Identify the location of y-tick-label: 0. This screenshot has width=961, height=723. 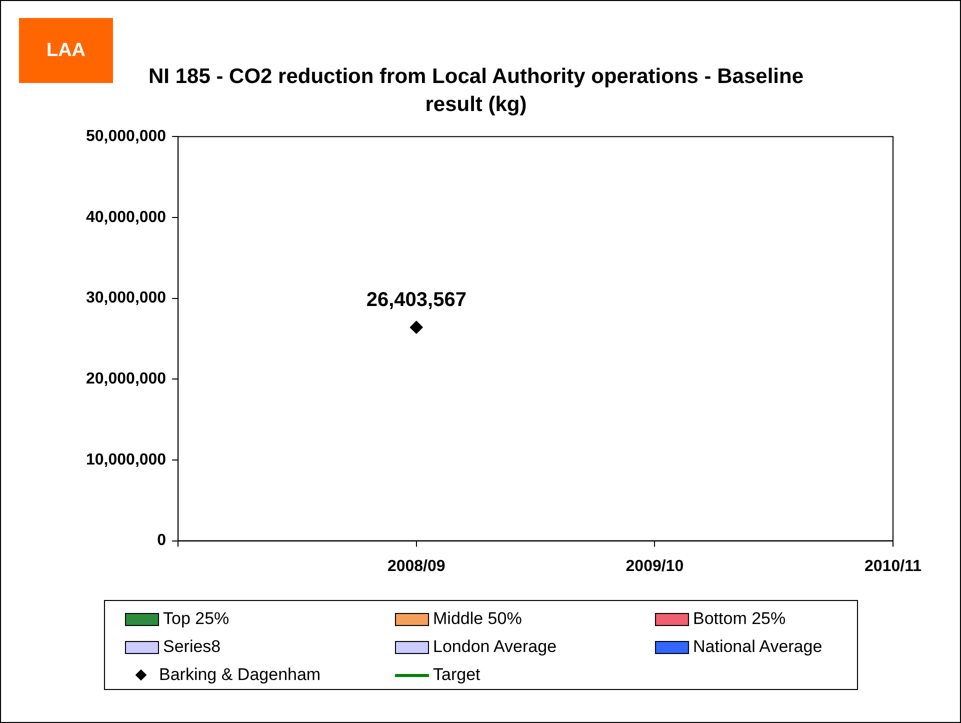
(161, 541).